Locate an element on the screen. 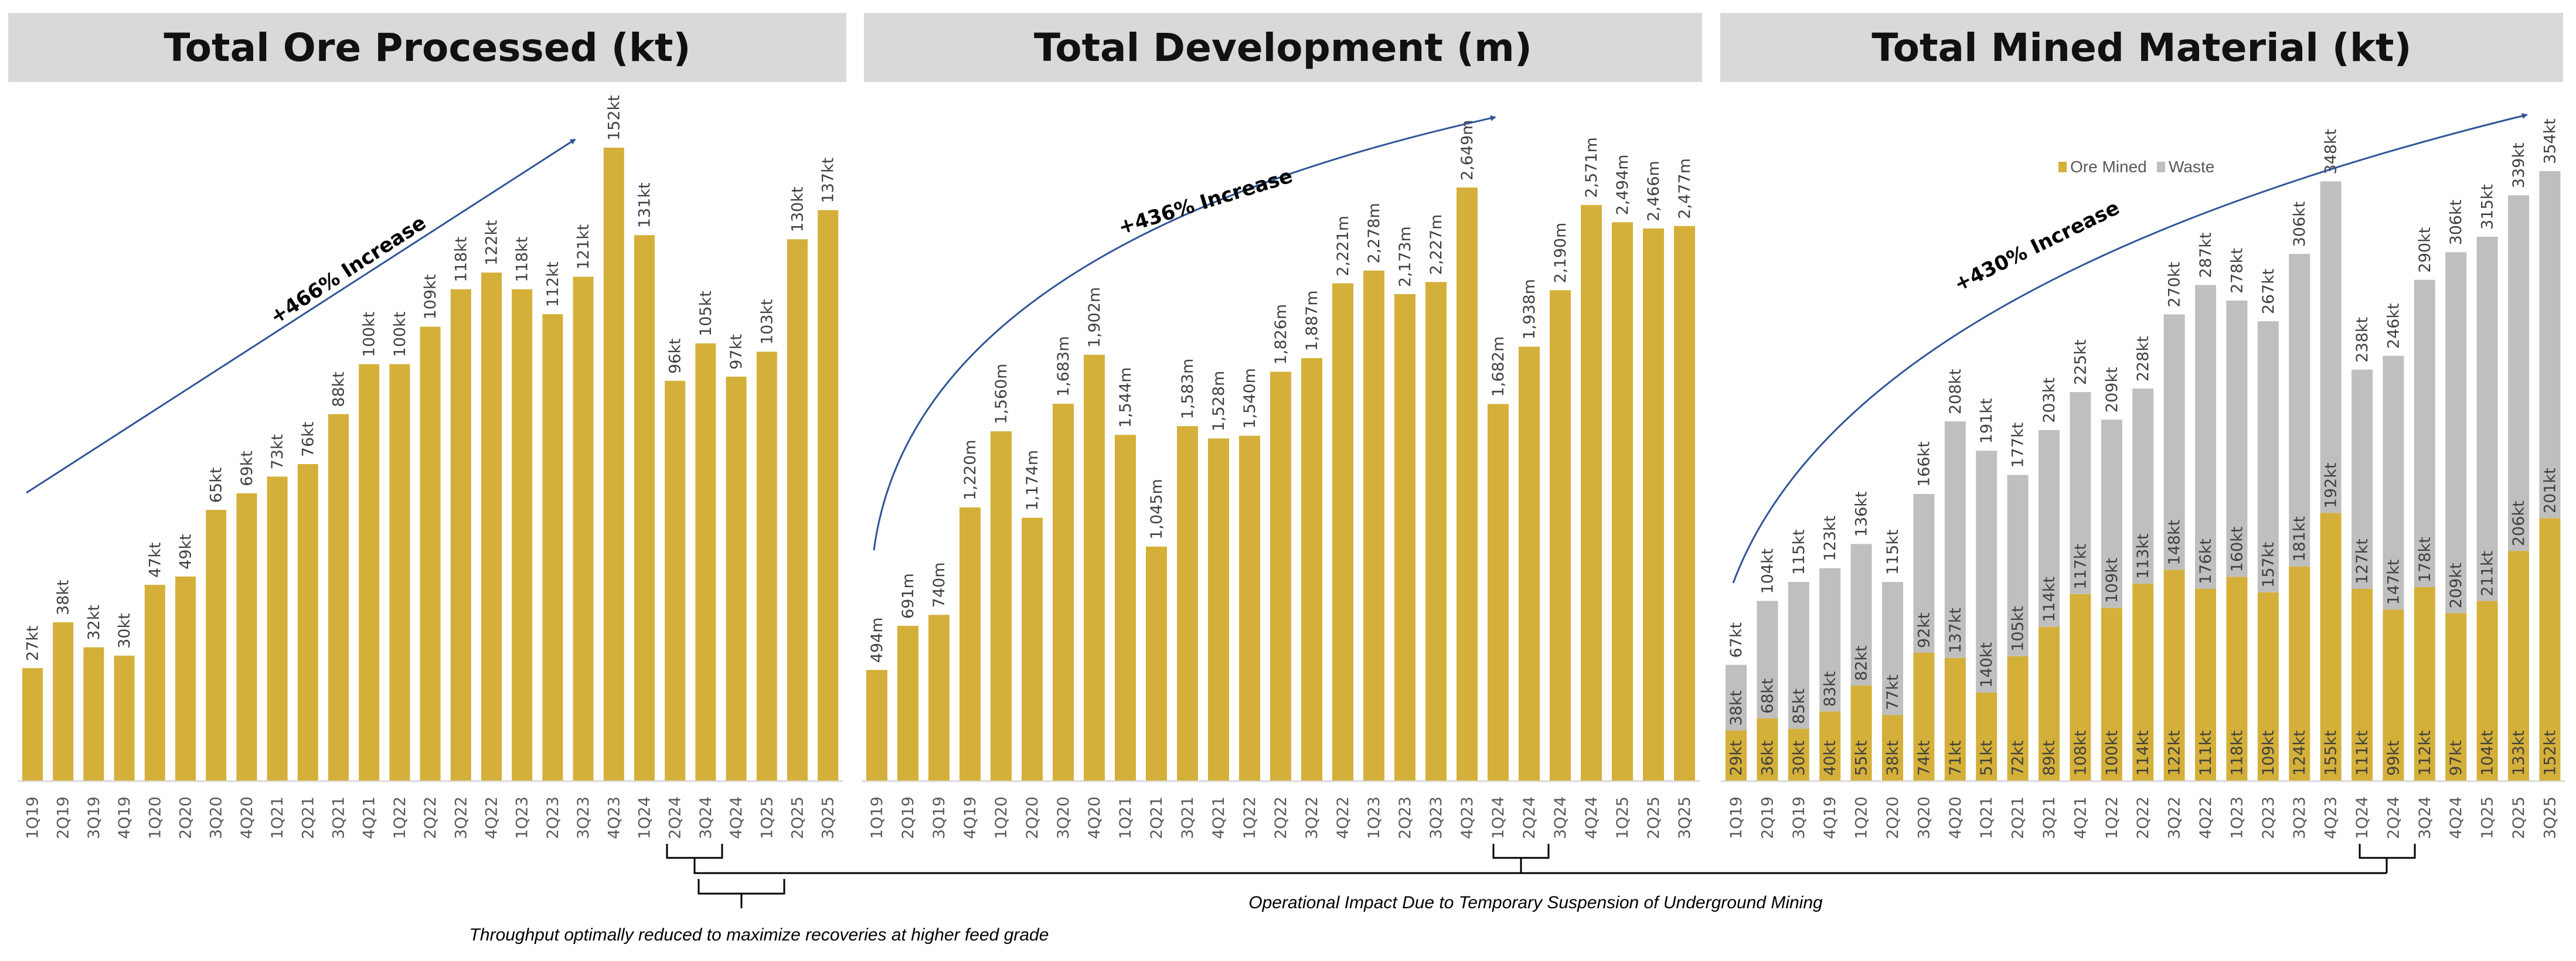 This screenshot has width=2576, height=961. chart3-ore-label: 89kt is located at coordinates (2049, 758).